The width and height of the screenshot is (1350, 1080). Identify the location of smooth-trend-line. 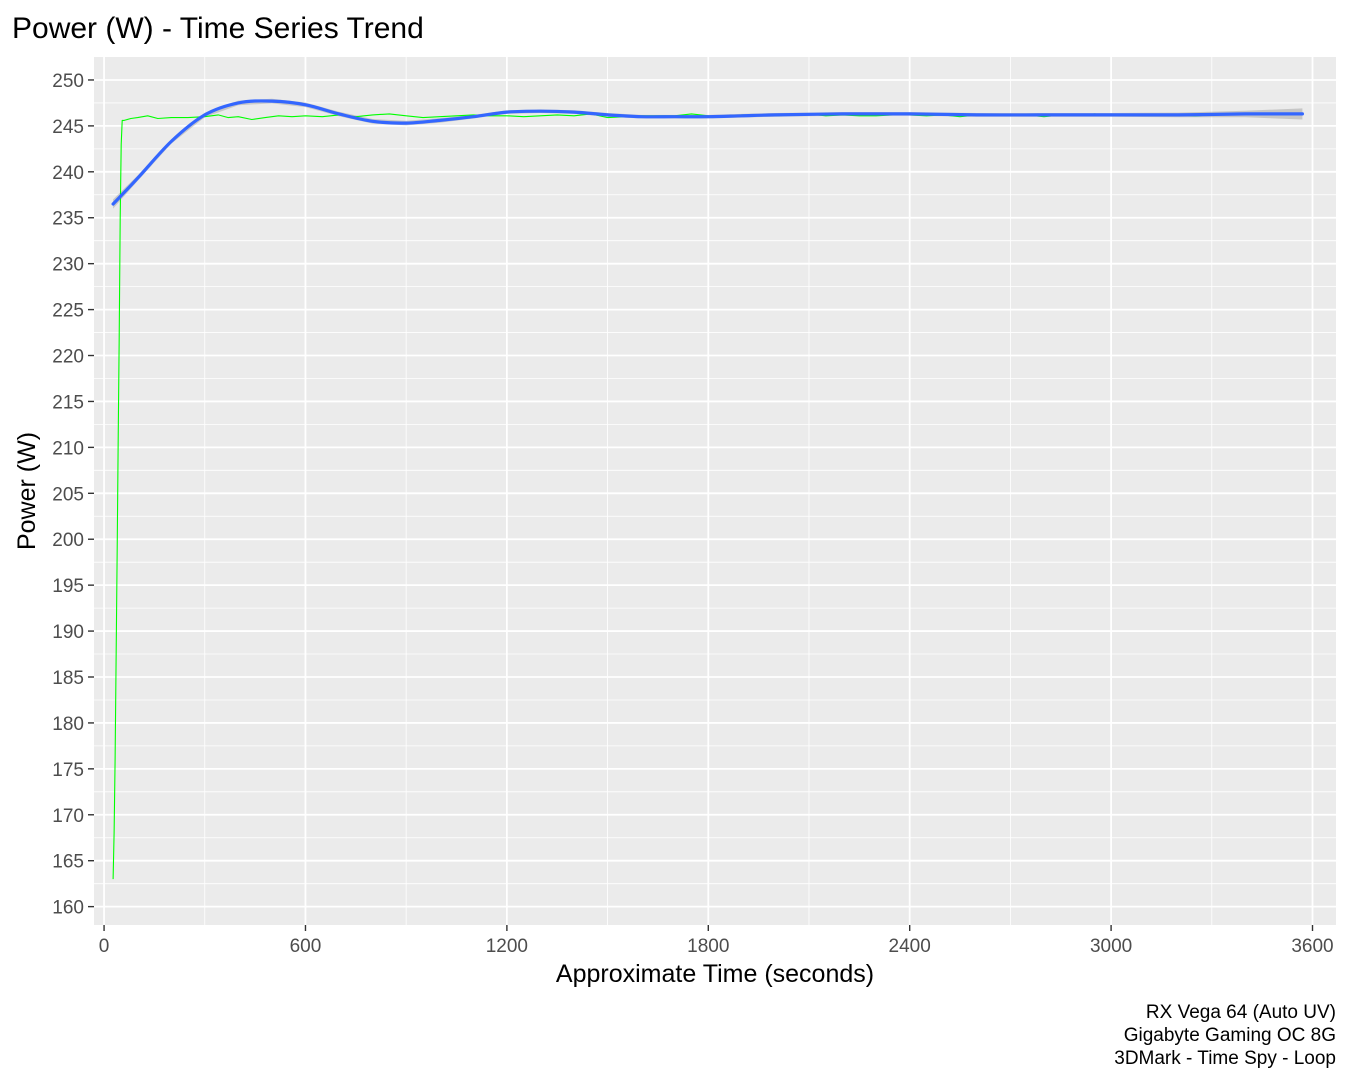
(707, 152).